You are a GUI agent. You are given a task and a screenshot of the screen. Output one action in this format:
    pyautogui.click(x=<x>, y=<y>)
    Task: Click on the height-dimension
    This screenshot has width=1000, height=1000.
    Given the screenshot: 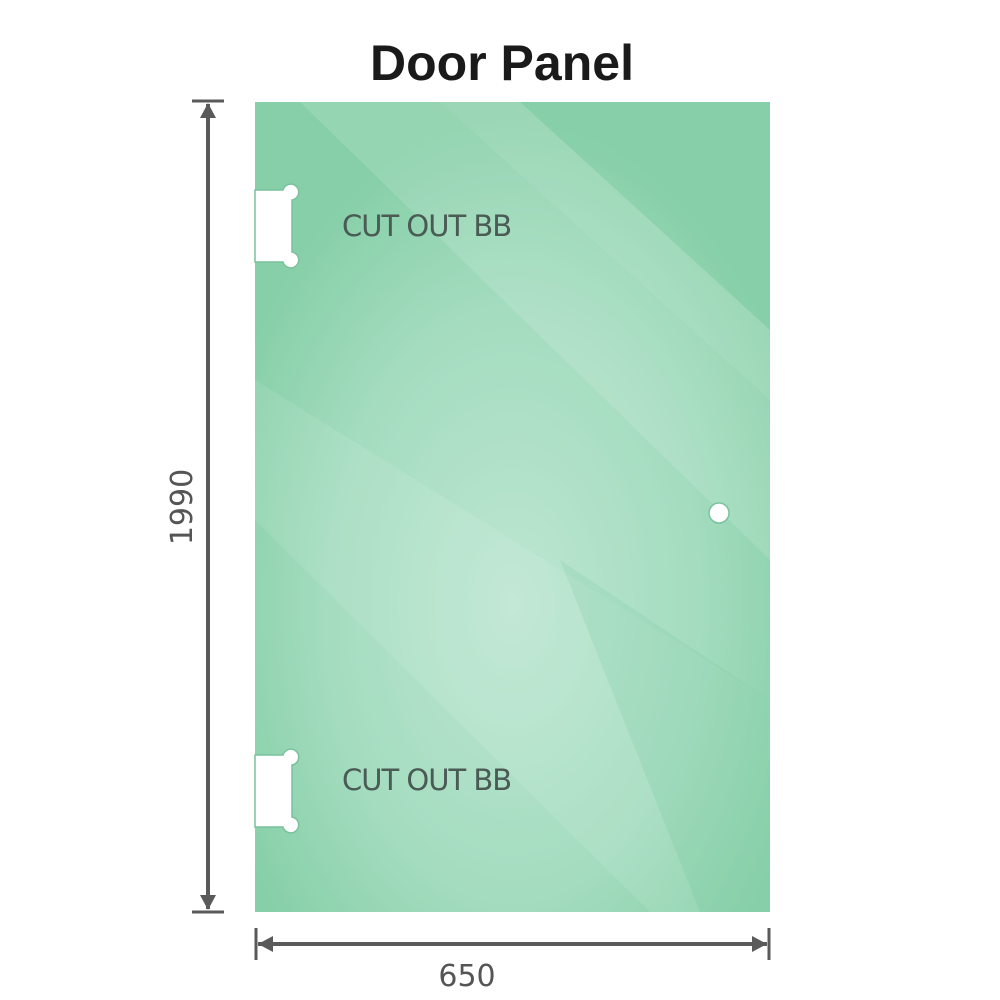 What is the action you would take?
    pyautogui.click(x=208, y=506)
    